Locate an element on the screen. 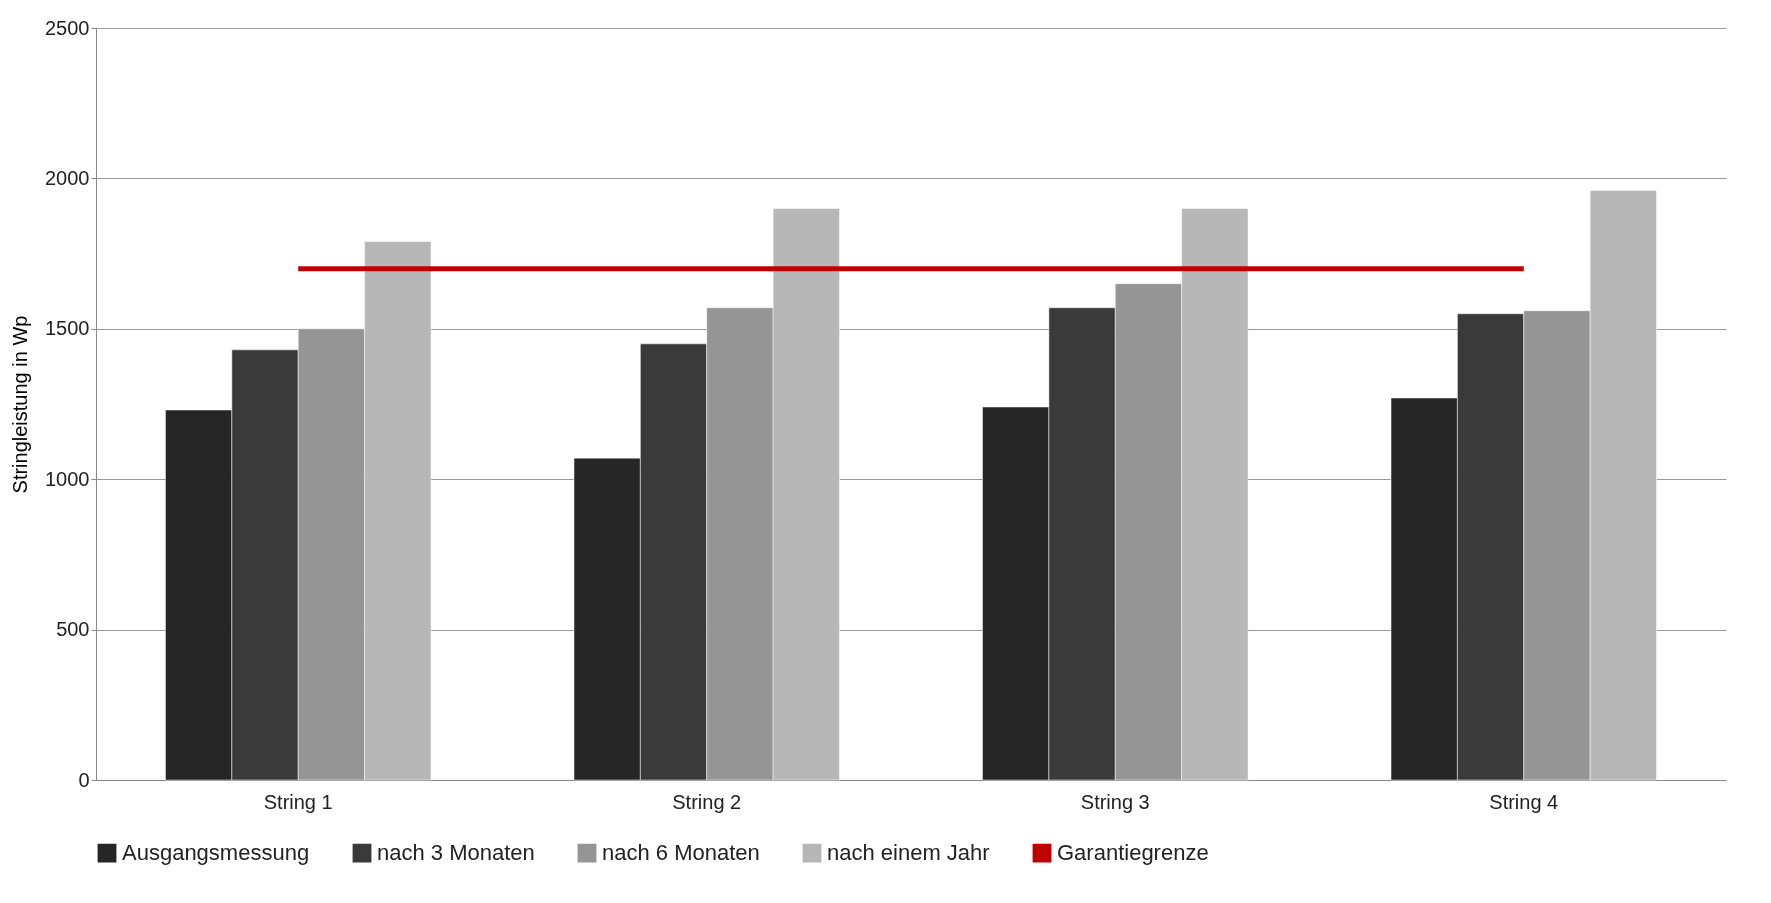 The height and width of the screenshot is (903, 1771). legend-label: Garantiegrenze is located at coordinates (1133, 853).